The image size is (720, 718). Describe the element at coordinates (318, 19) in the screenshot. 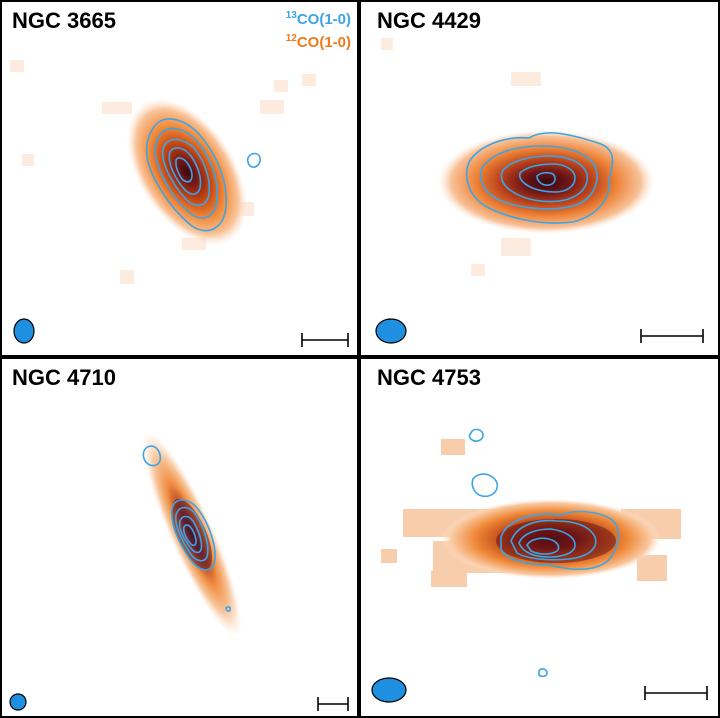

I see `legend-13co: 13CO(1-0)` at that location.